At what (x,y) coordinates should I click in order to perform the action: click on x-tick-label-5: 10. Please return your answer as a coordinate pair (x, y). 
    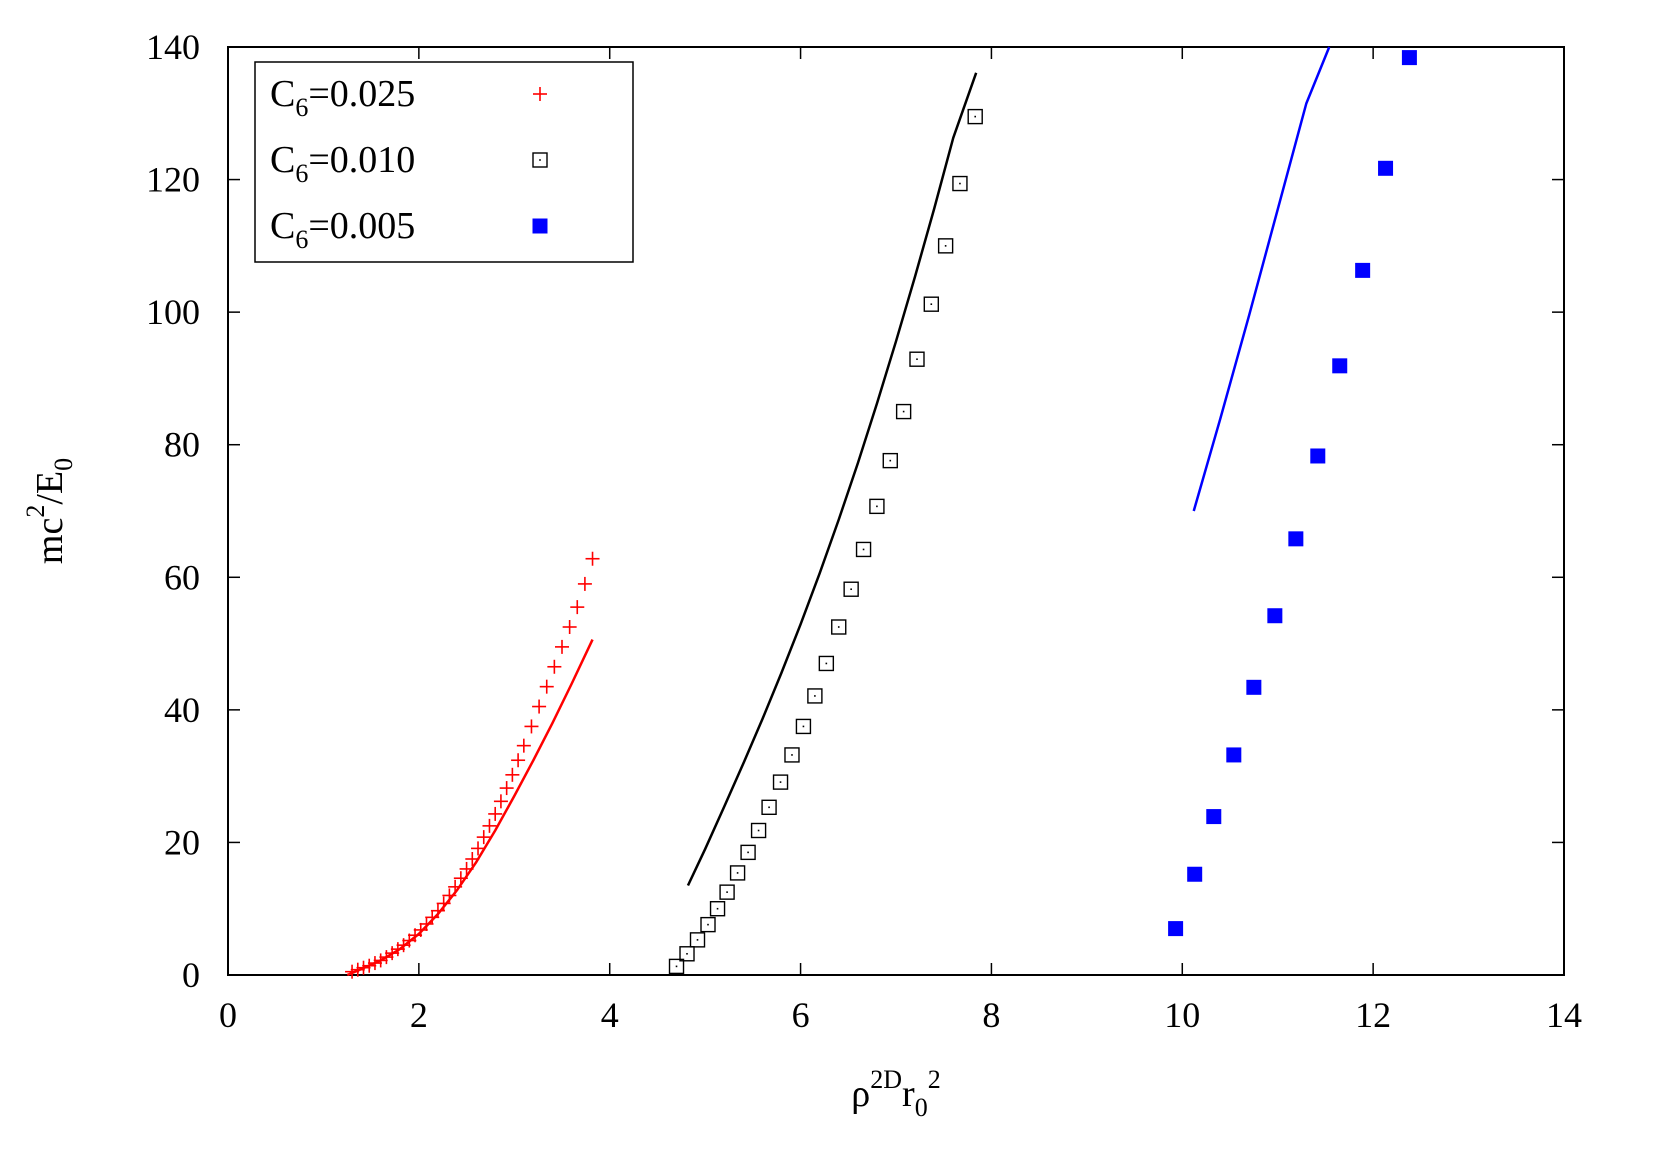
    Looking at the image, I should click on (1182, 1015).